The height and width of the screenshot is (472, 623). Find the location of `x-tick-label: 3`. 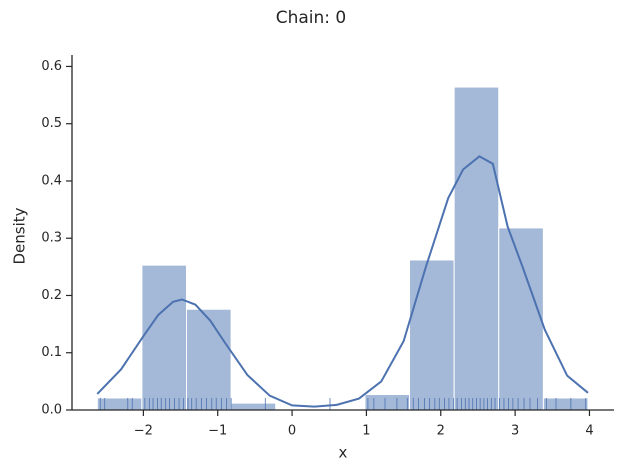

x-tick-label: 3 is located at coordinates (515, 431).